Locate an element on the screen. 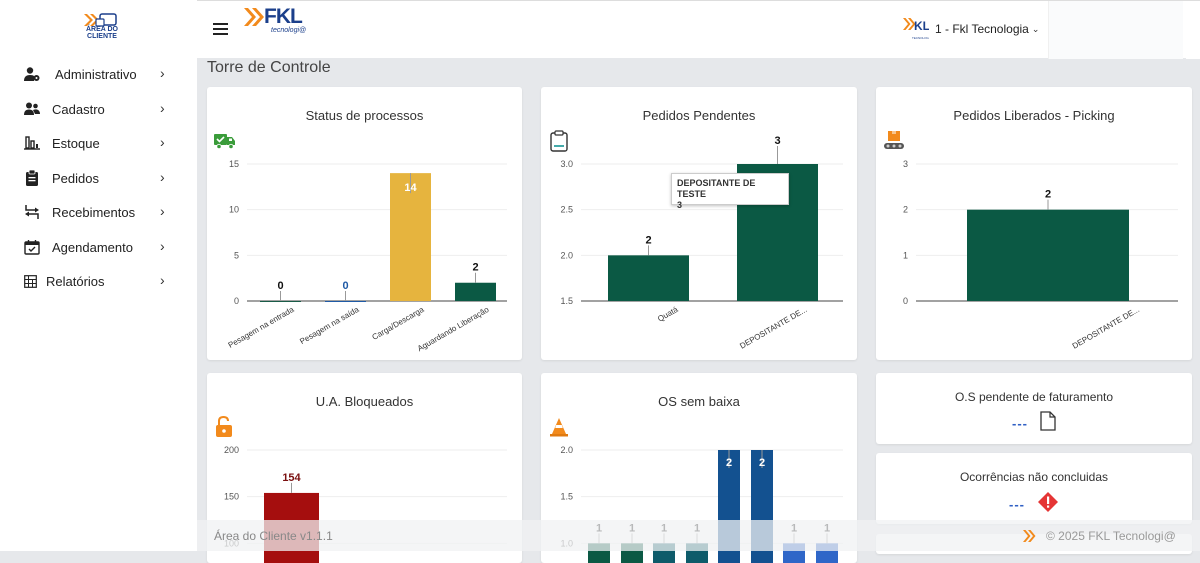 This screenshot has width=1200, height=563. truck-check-icon is located at coordinates (224, 142).